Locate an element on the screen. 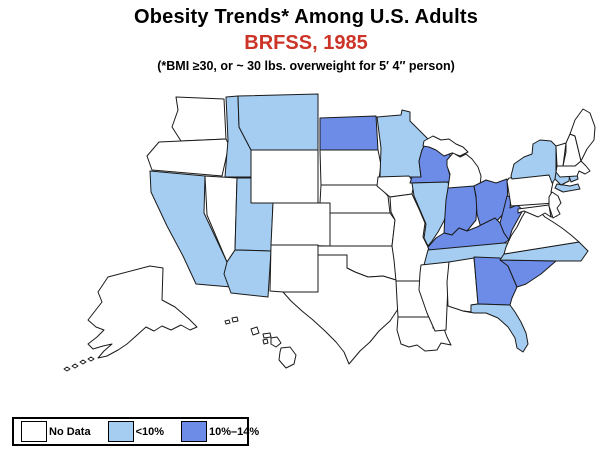  state-nj is located at coordinates (555, 205).